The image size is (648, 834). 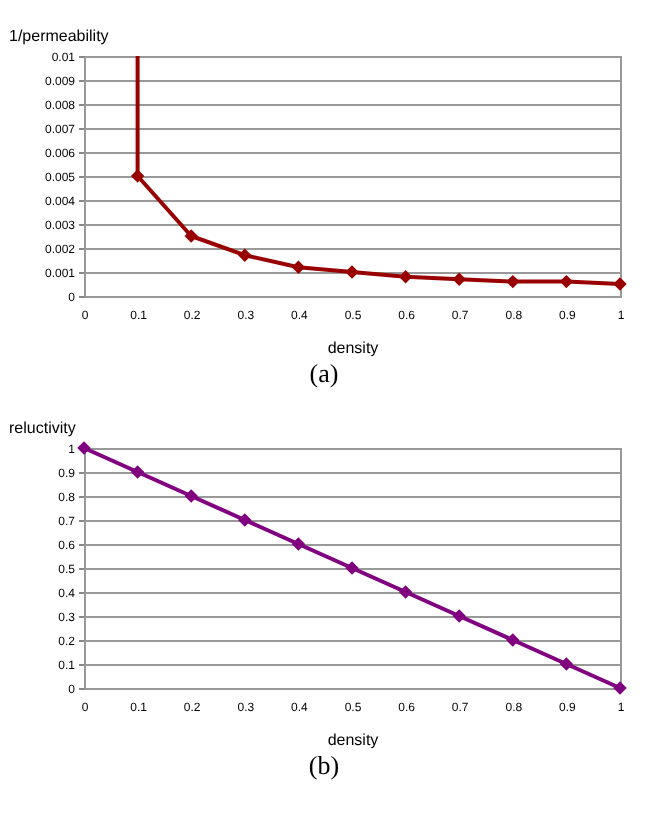 I want to click on text: (b), so click(x=324, y=766).